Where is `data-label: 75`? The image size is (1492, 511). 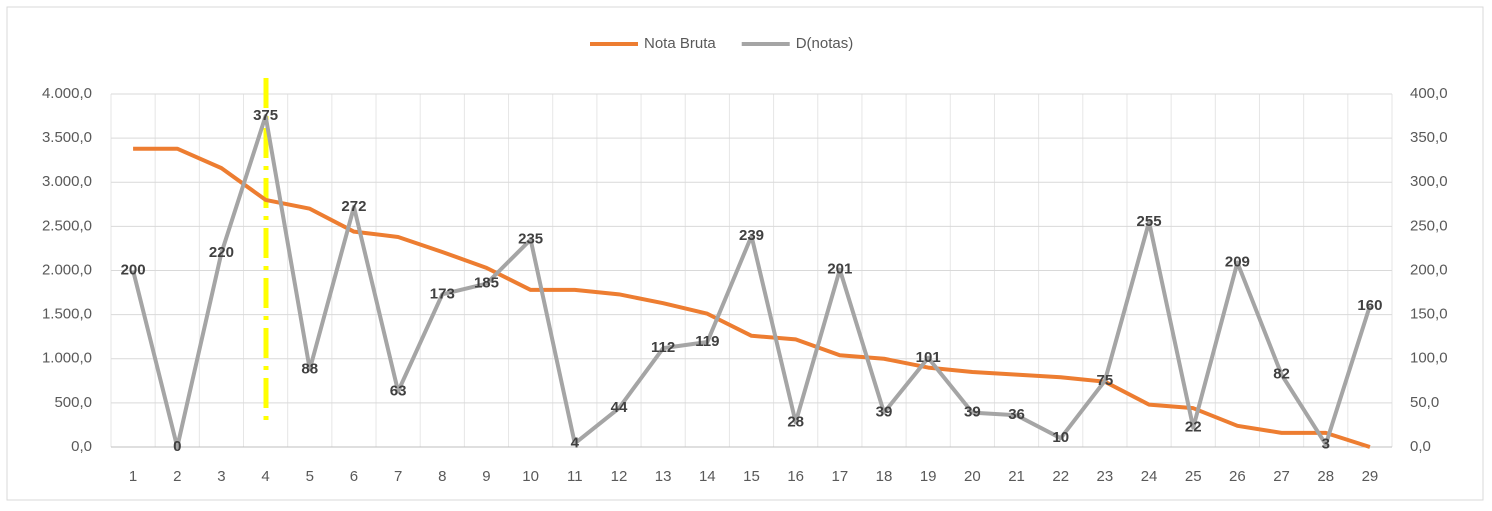
data-label: 75 is located at coordinates (1105, 380).